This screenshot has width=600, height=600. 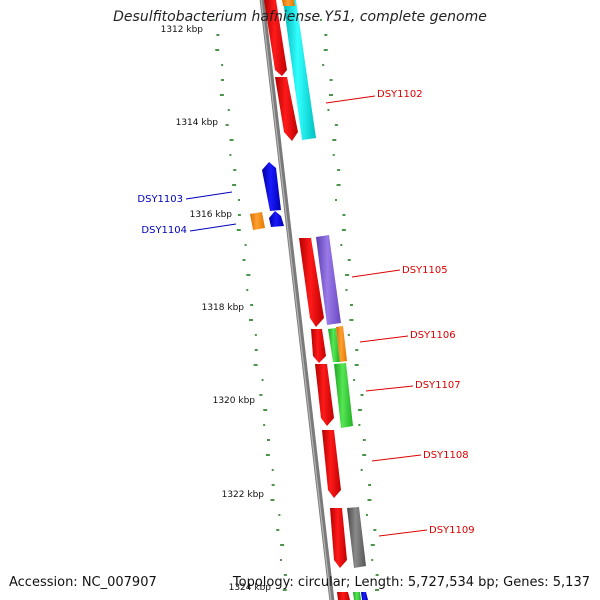 I want to click on kbp-label: 1324 kbp, so click(x=250, y=588).